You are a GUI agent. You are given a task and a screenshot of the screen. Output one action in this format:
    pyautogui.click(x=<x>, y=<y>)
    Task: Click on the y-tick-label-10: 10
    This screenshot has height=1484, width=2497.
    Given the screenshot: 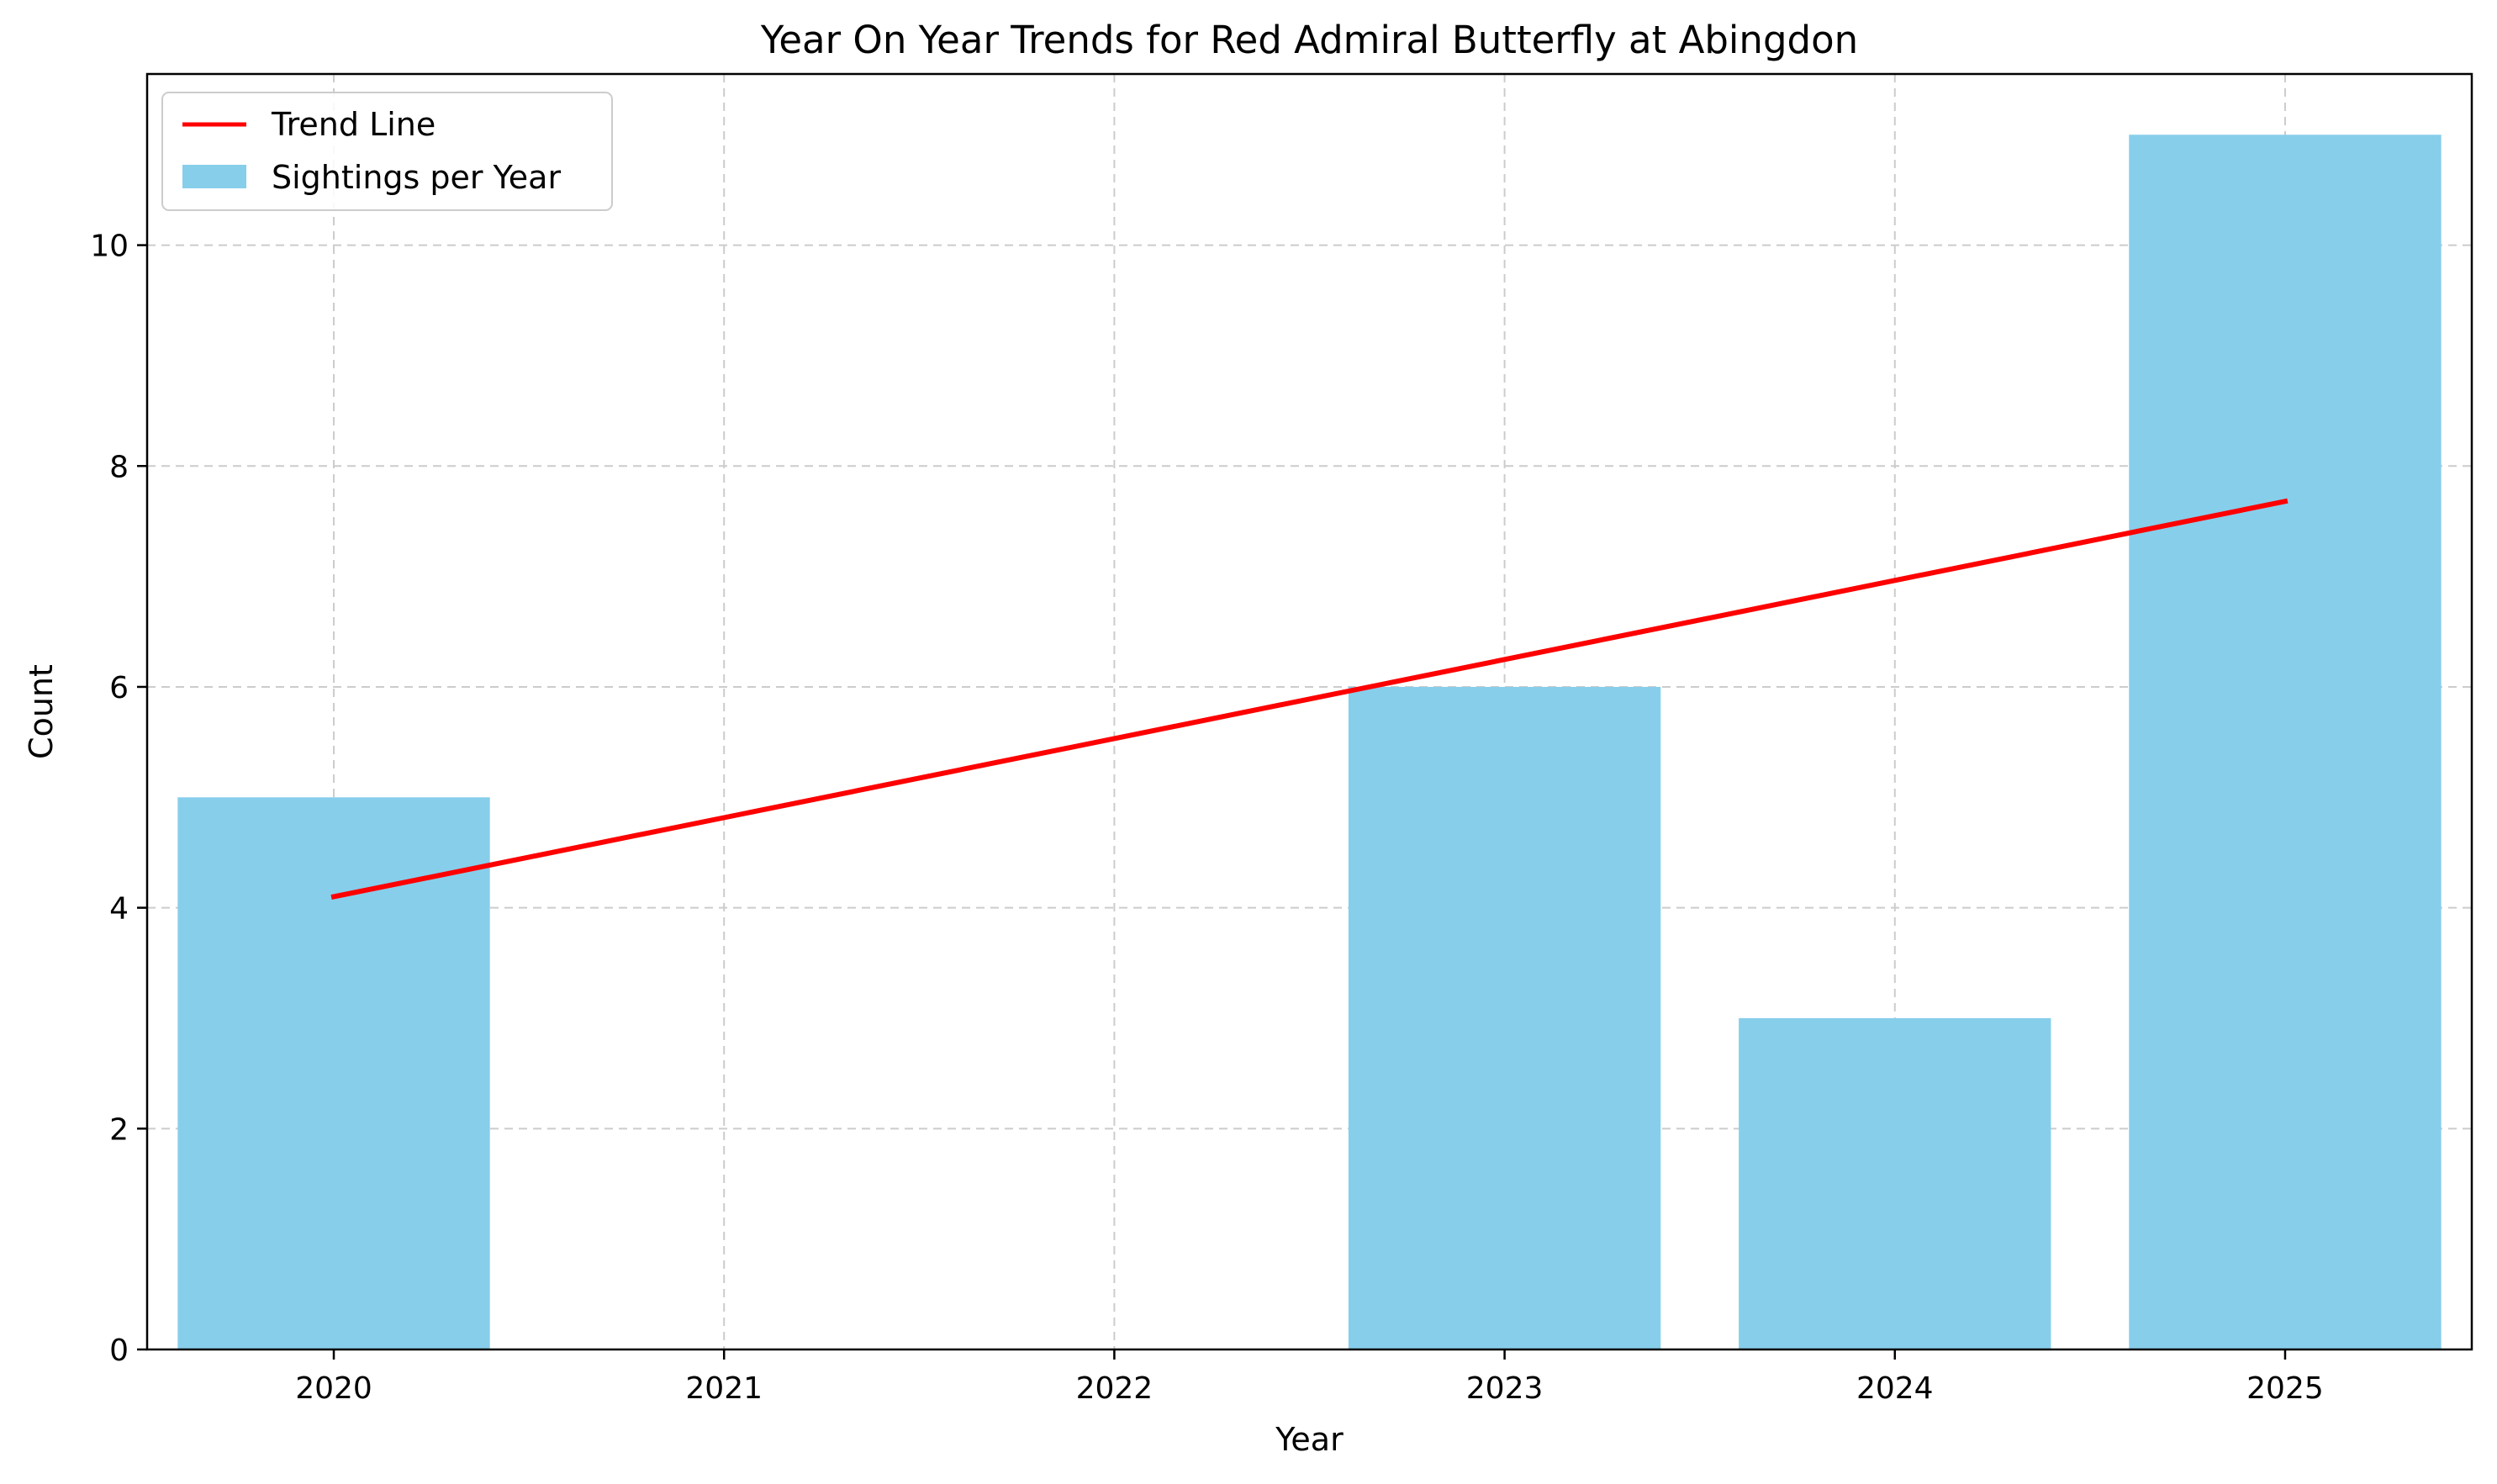 What is the action you would take?
    pyautogui.click(x=110, y=247)
    